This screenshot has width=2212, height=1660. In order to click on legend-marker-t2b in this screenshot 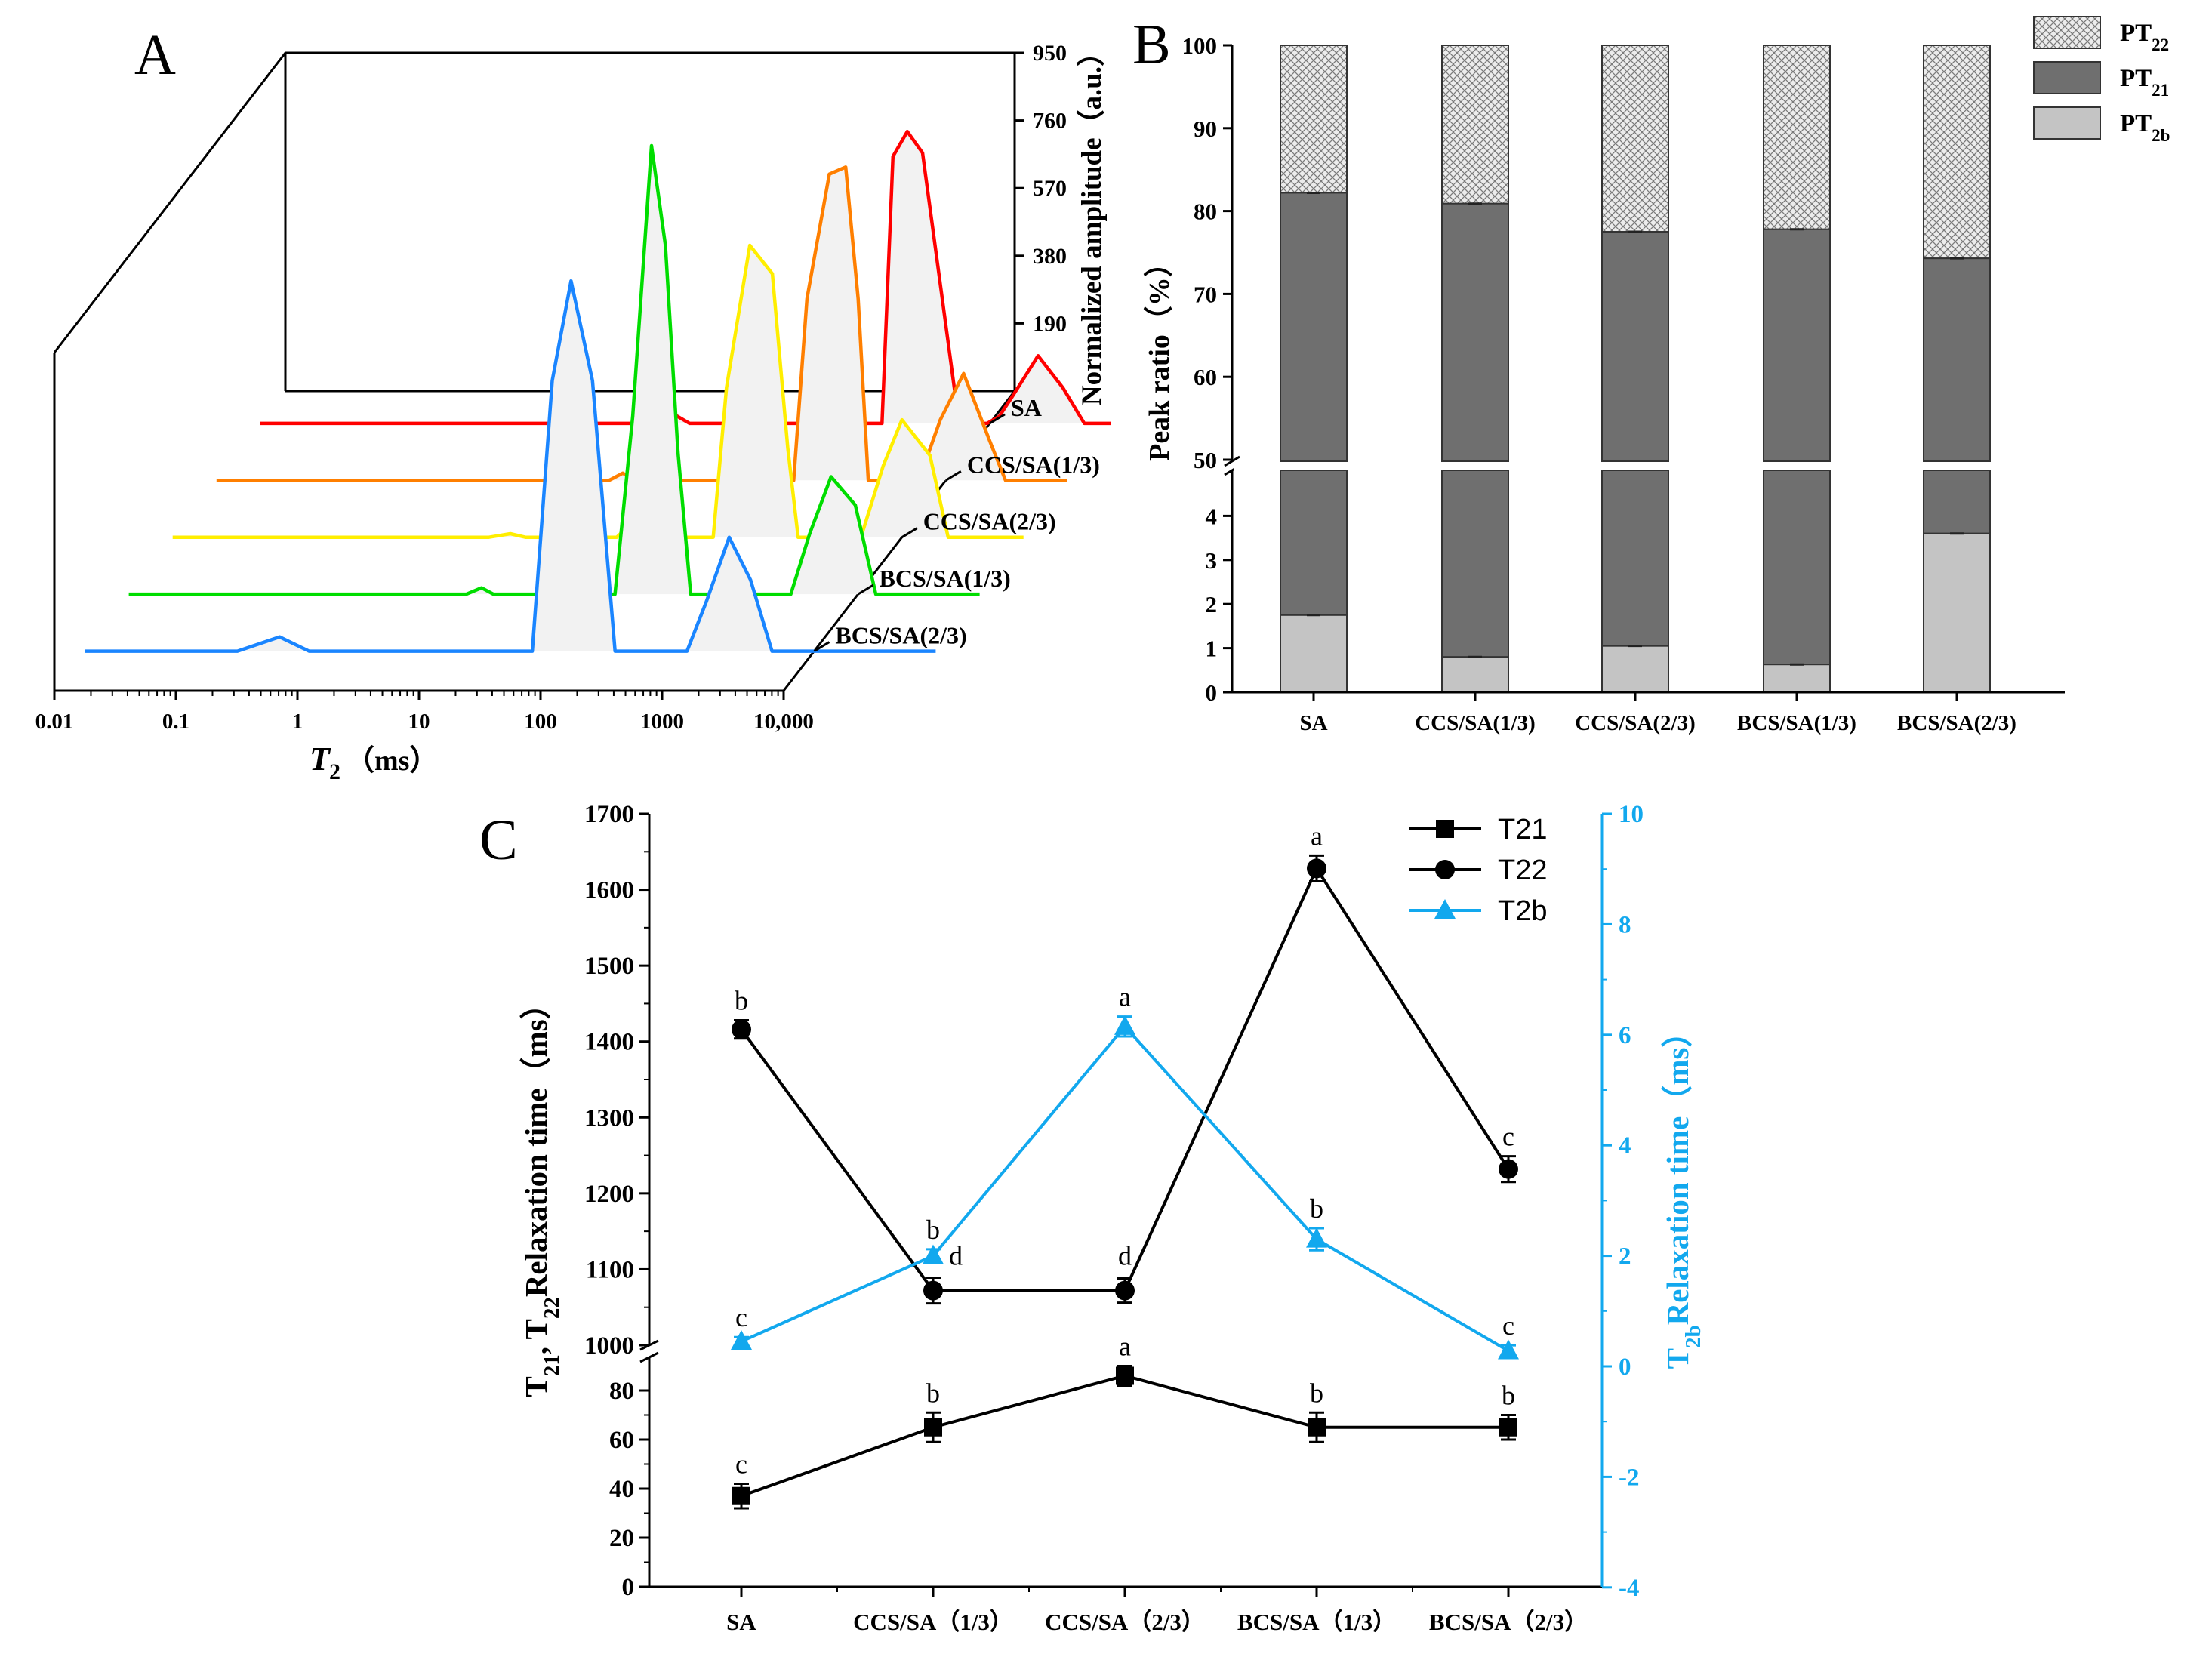, I will do `click(1445, 909)`.